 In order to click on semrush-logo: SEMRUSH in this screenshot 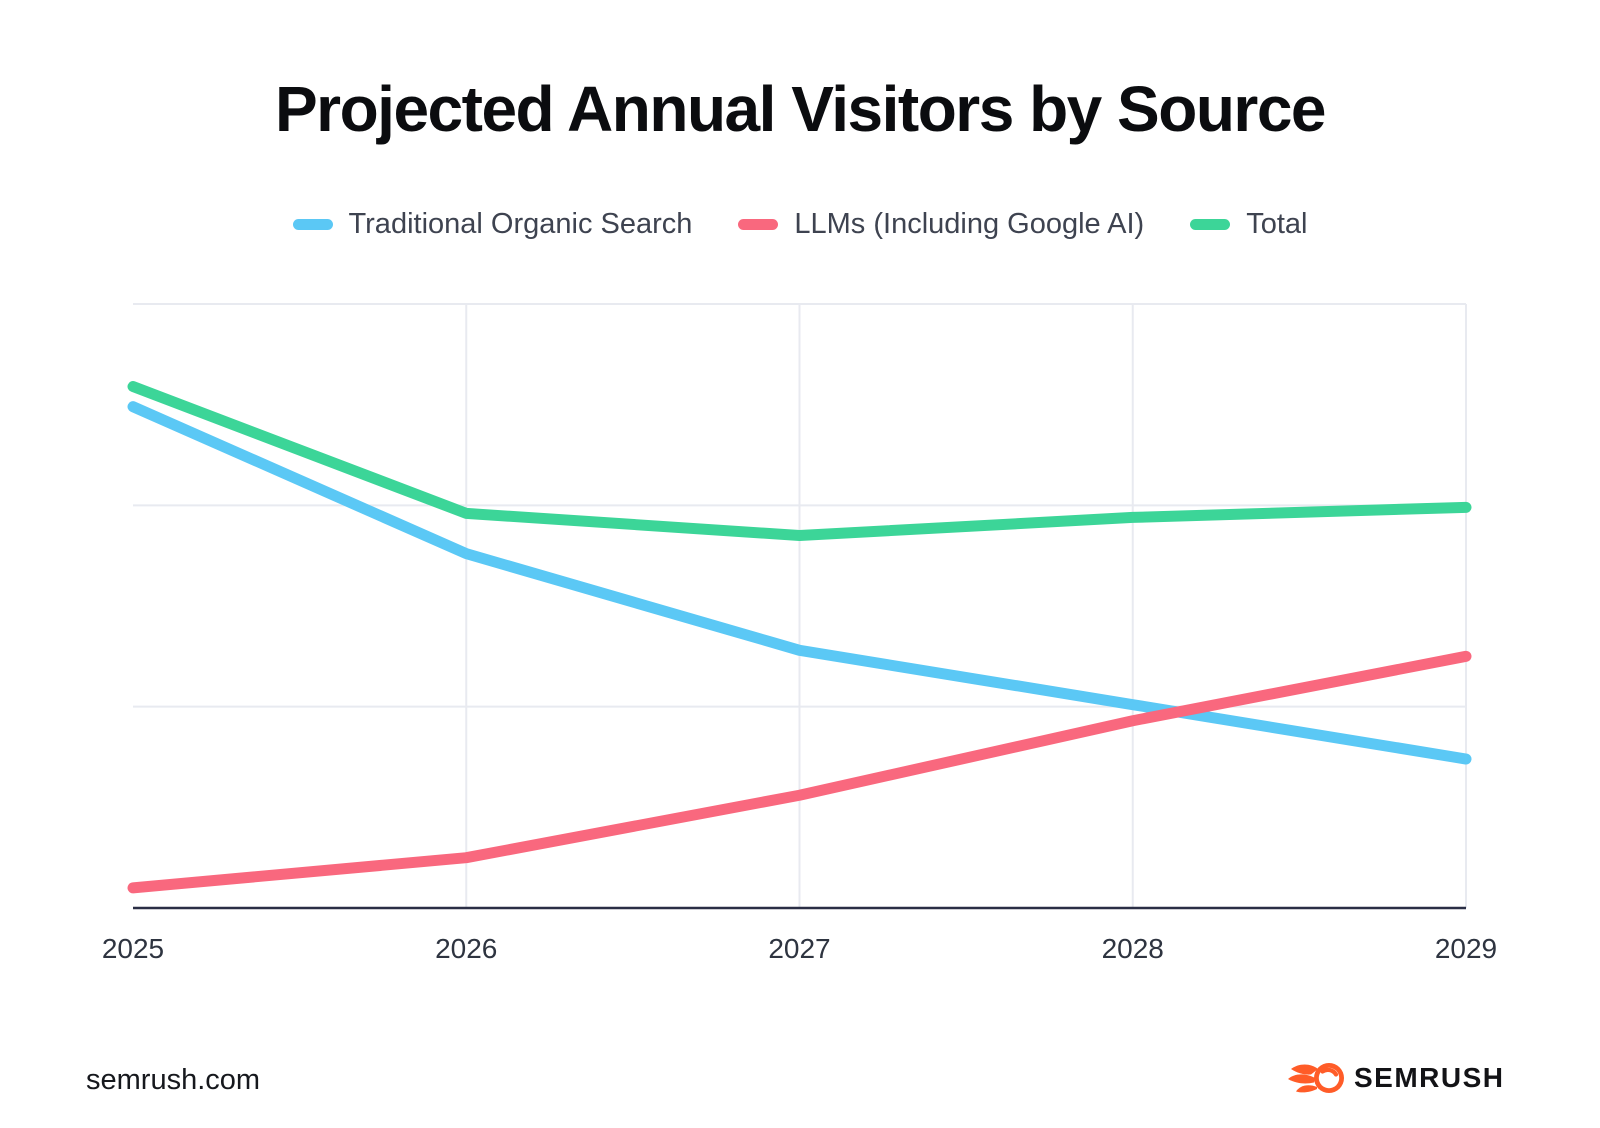, I will do `click(1396, 1078)`.